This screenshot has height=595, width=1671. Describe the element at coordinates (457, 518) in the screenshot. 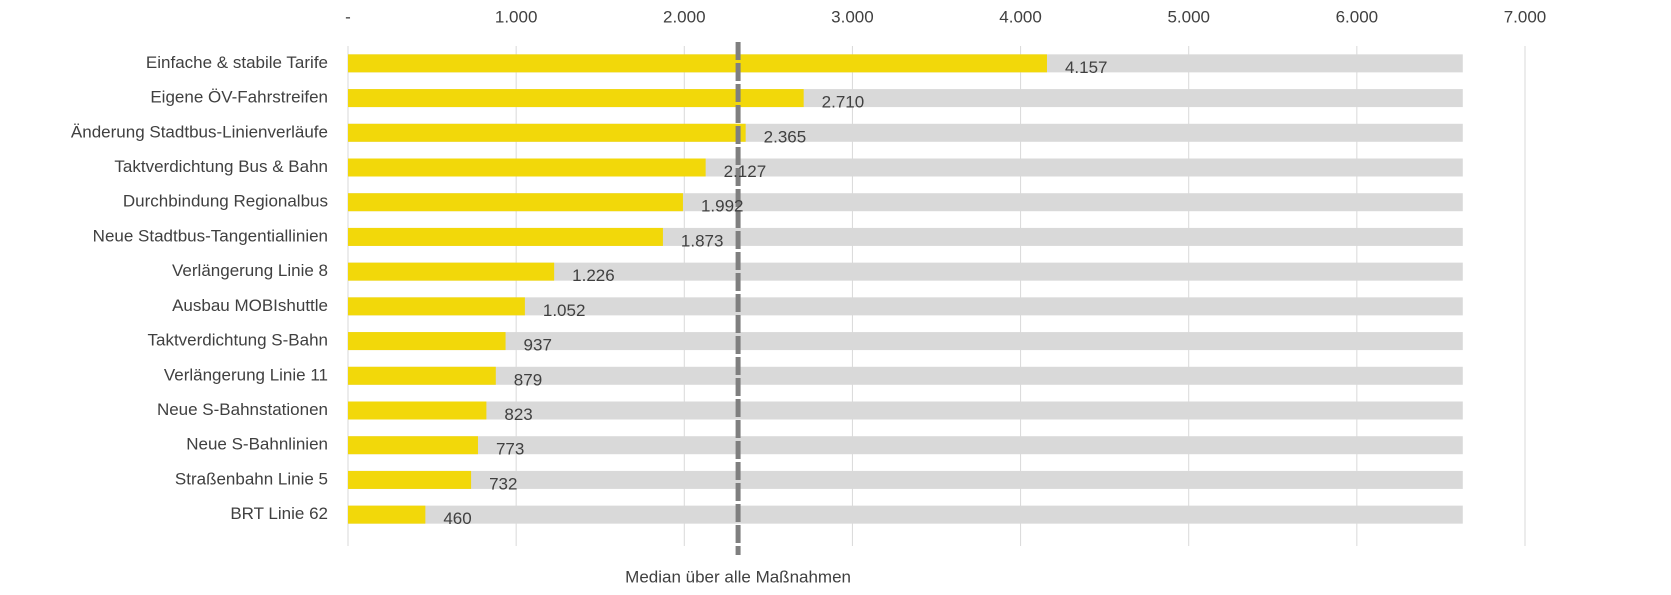

I see `data-label: 460` at that location.